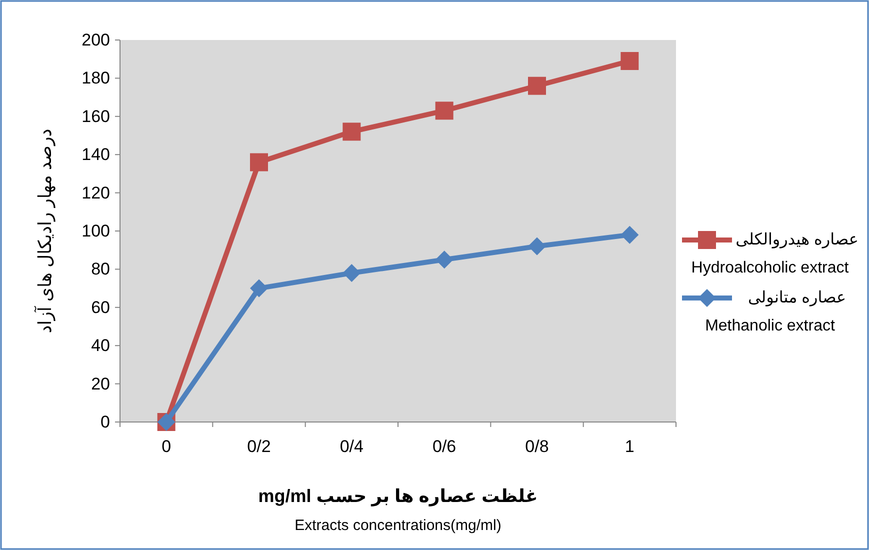 This screenshot has height=550, width=869. Describe the element at coordinates (96, 231) in the screenshot. I see `y-tick-label: 100` at that location.